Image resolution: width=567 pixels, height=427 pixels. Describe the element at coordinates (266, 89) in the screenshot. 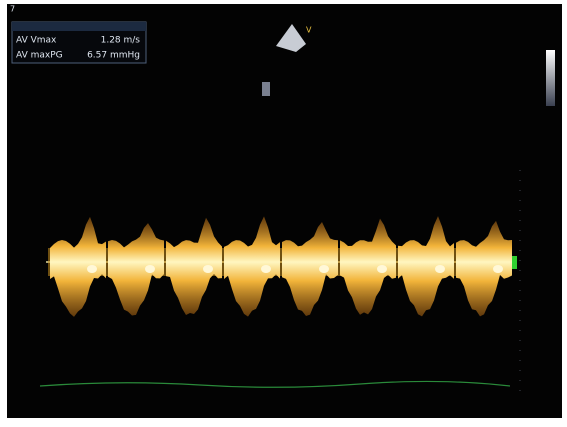

I see `sample-volume` at that location.